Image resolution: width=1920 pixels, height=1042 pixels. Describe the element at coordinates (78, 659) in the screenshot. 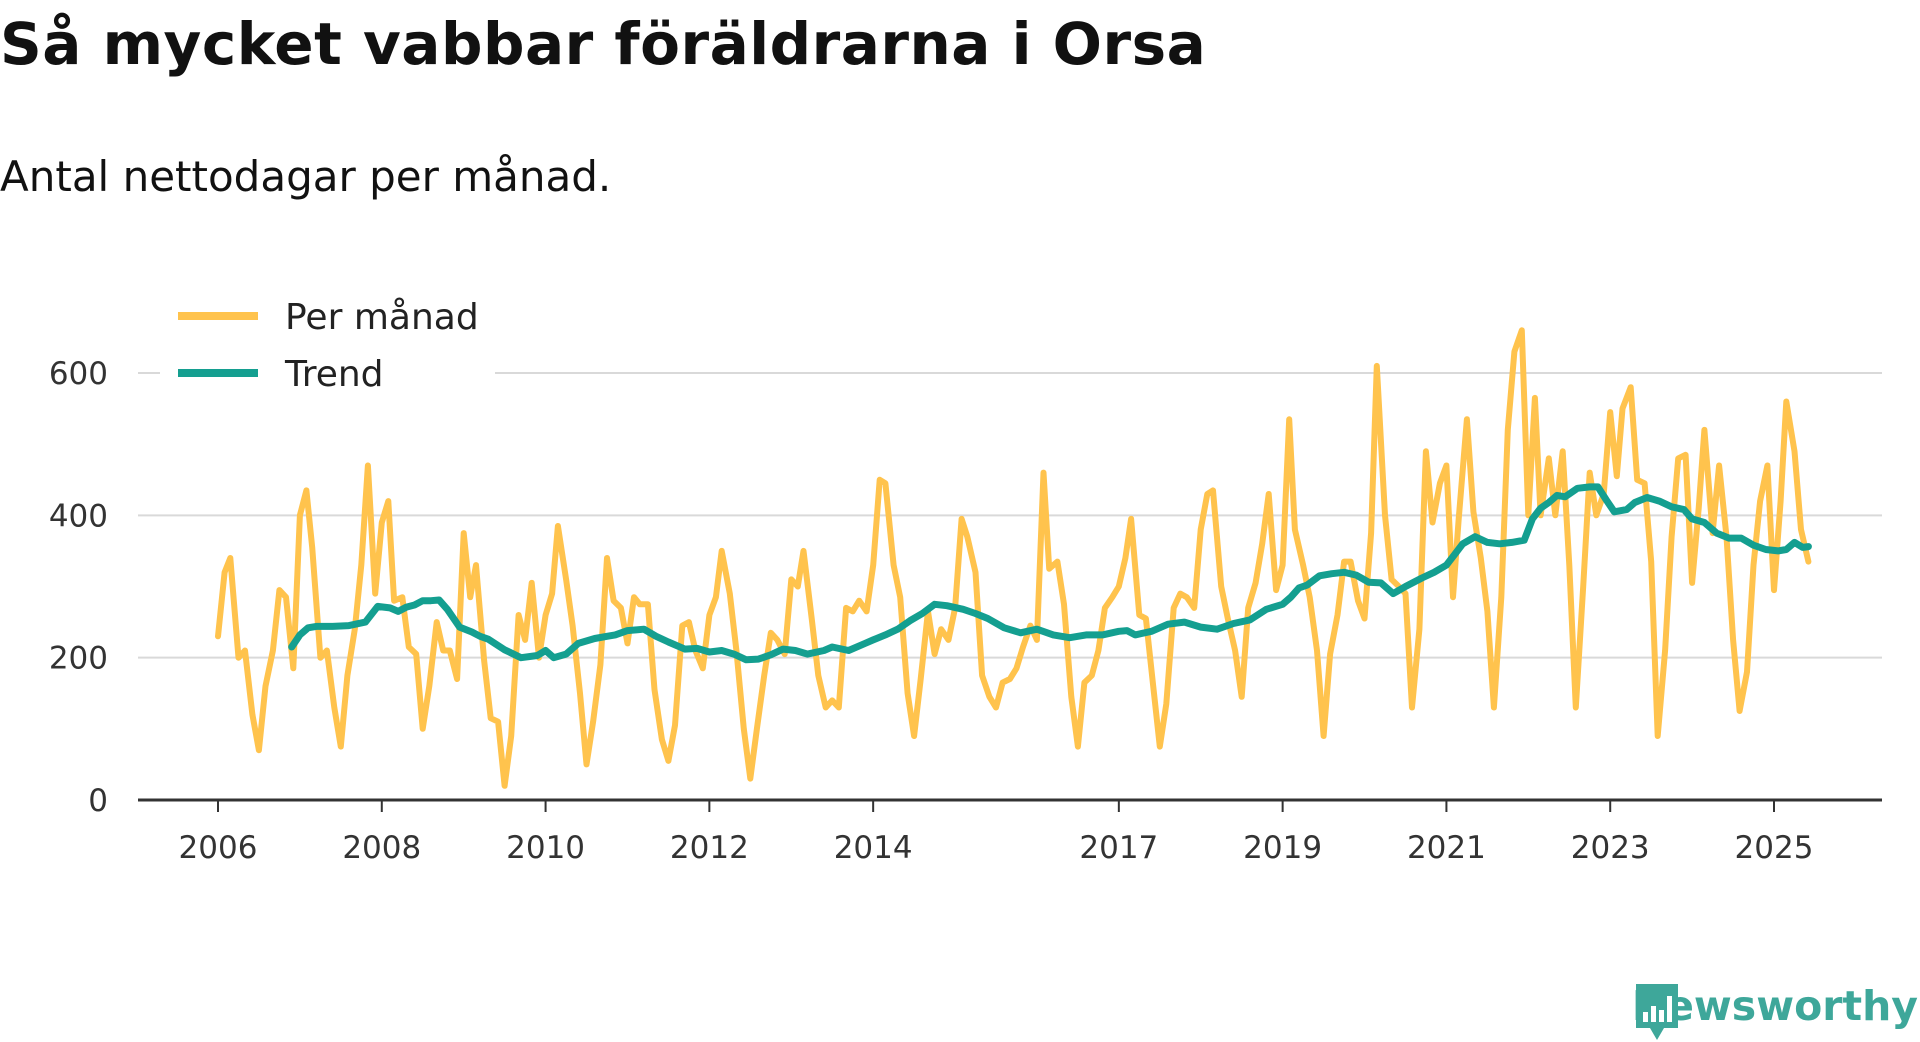

I see `y-tick-label: 200` at that location.